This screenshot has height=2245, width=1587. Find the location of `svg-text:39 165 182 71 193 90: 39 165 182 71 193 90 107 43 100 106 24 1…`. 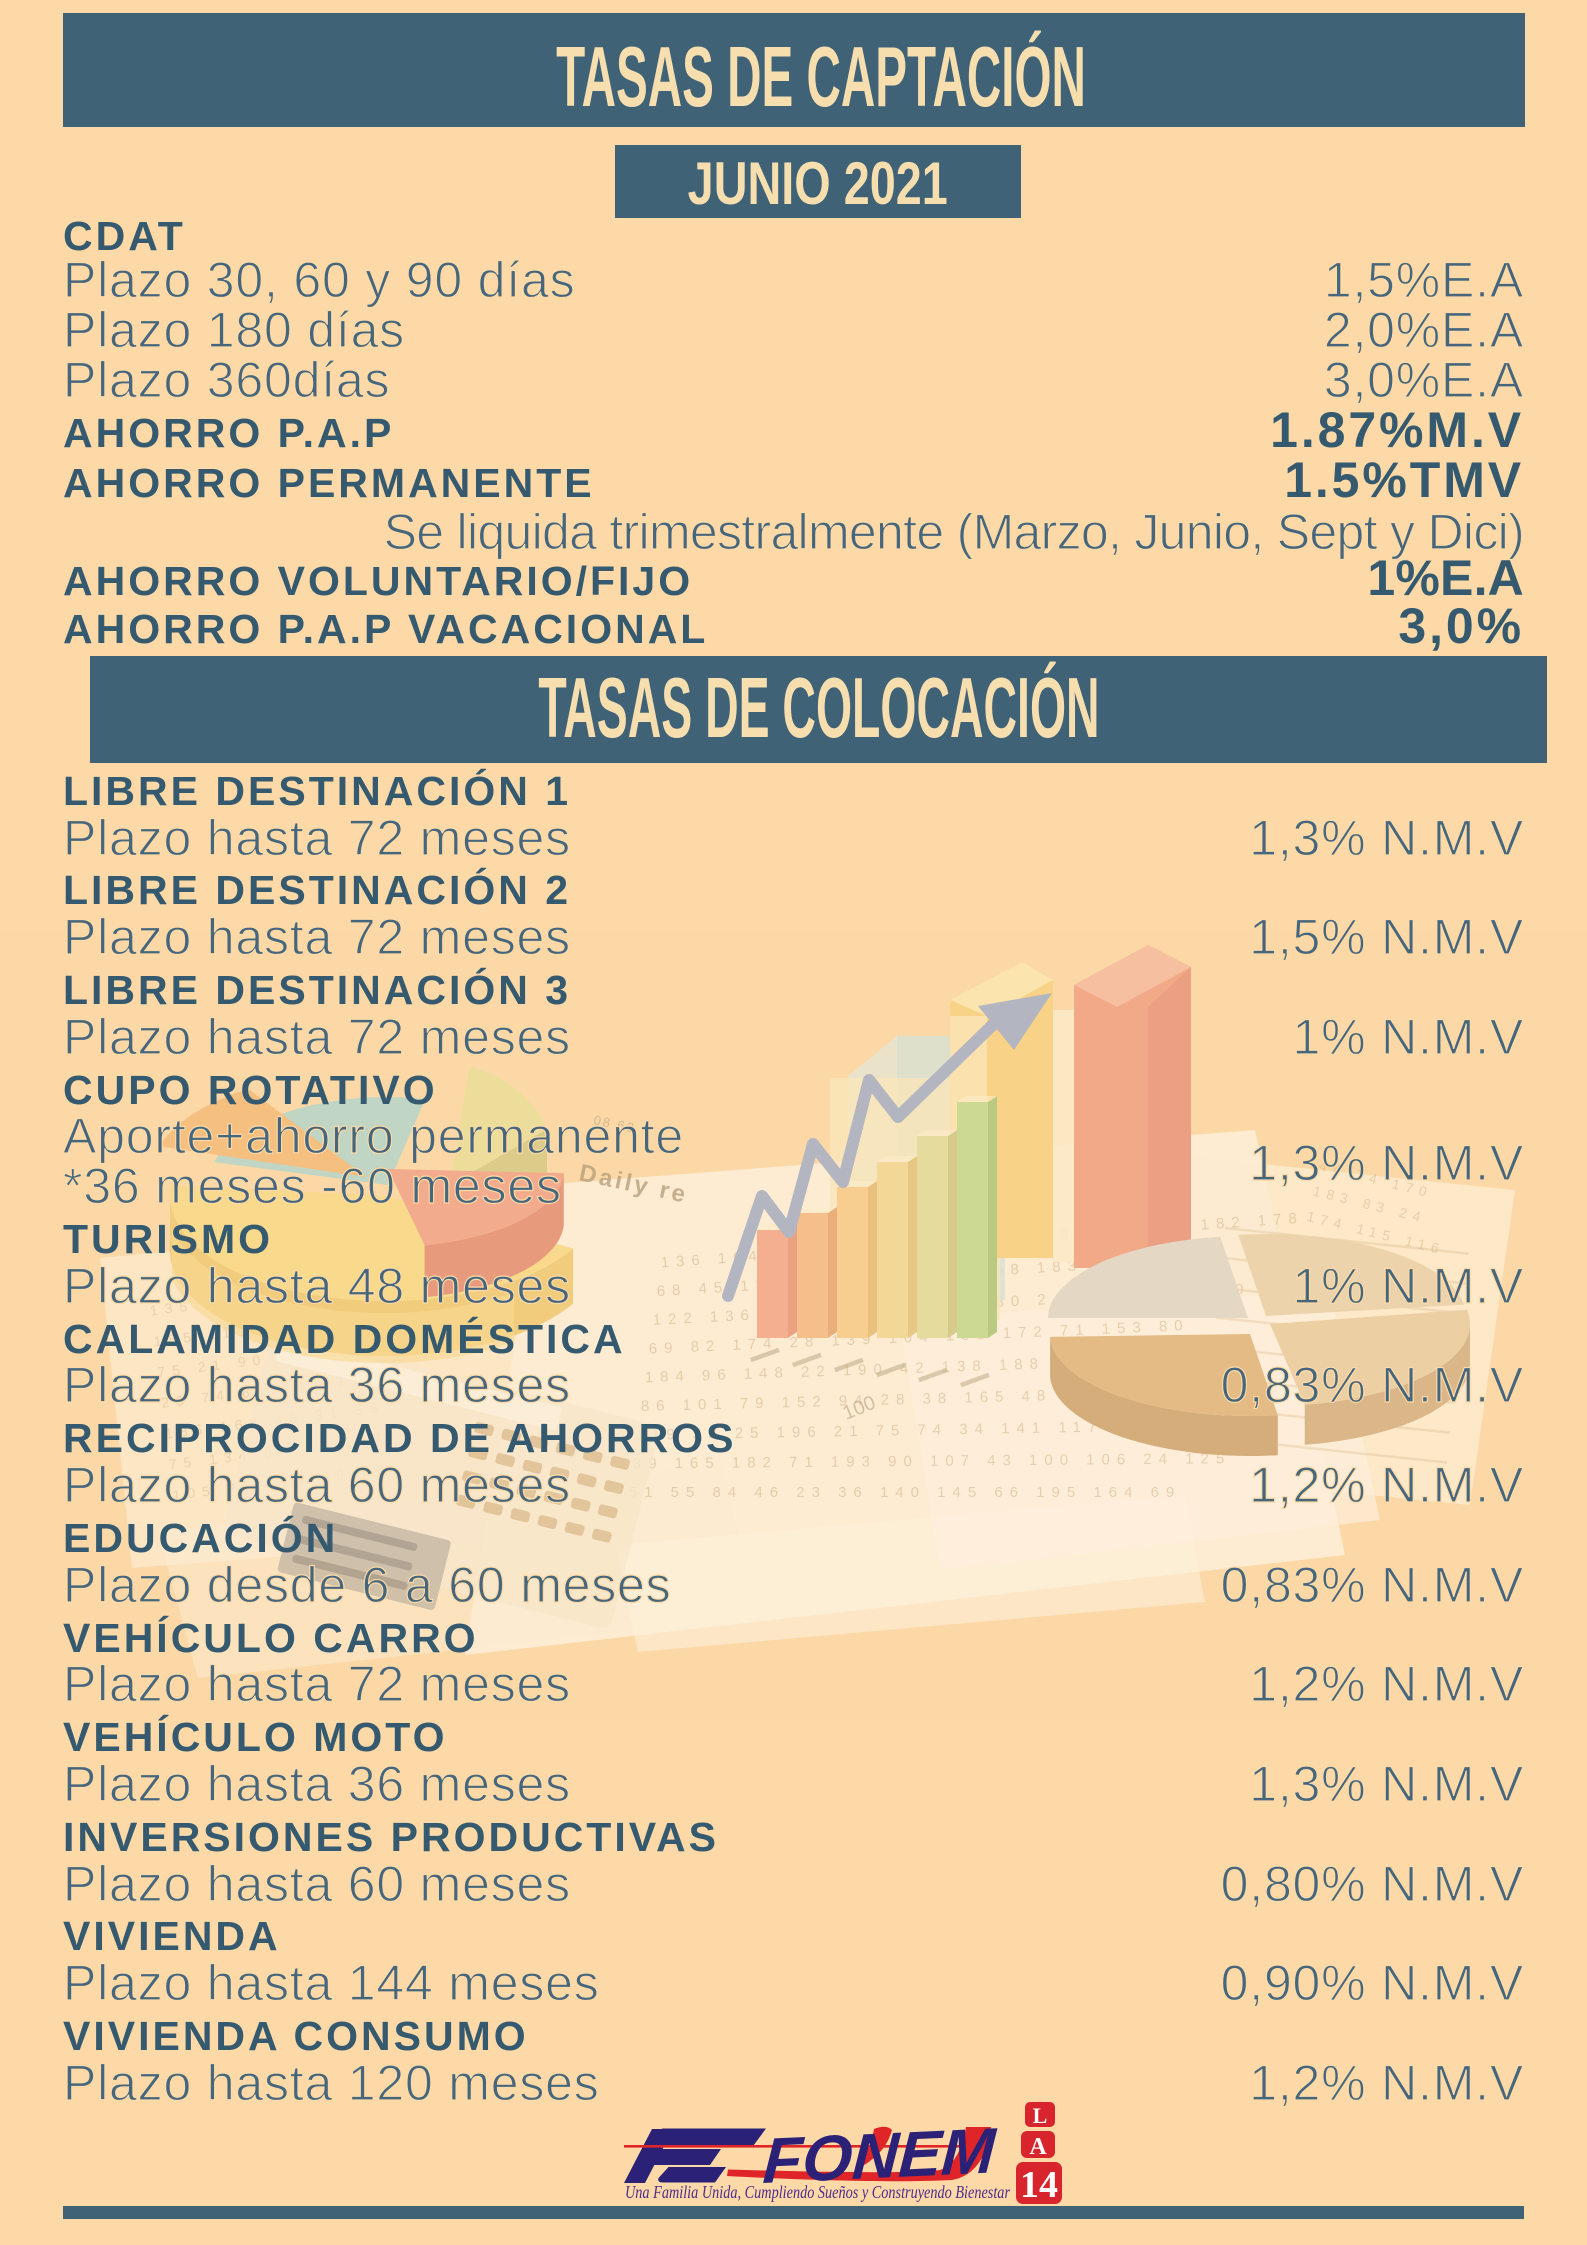

svg-text:39 165 182 71 193 90: 39 165 182 71 193 90 107 43 100 106 24 1… is located at coordinates (932, 1461).